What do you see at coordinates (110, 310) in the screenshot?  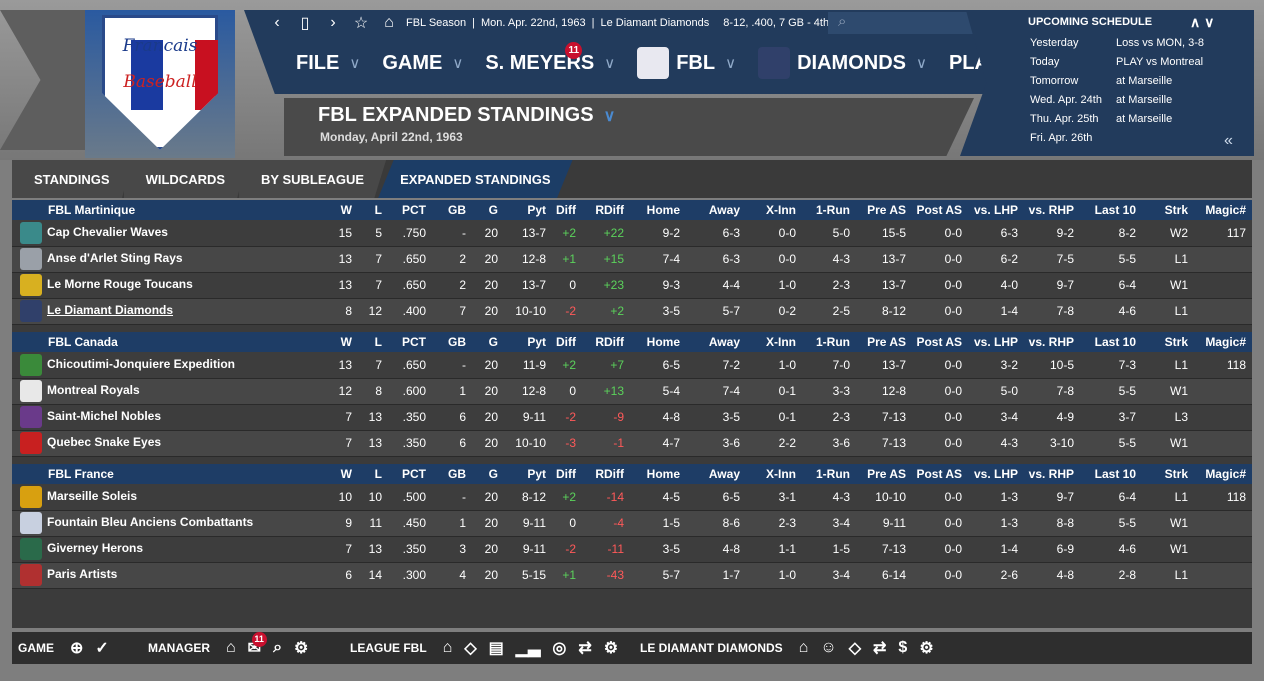 I see `team-name: Le Diamant Diamonds` at bounding box center [110, 310].